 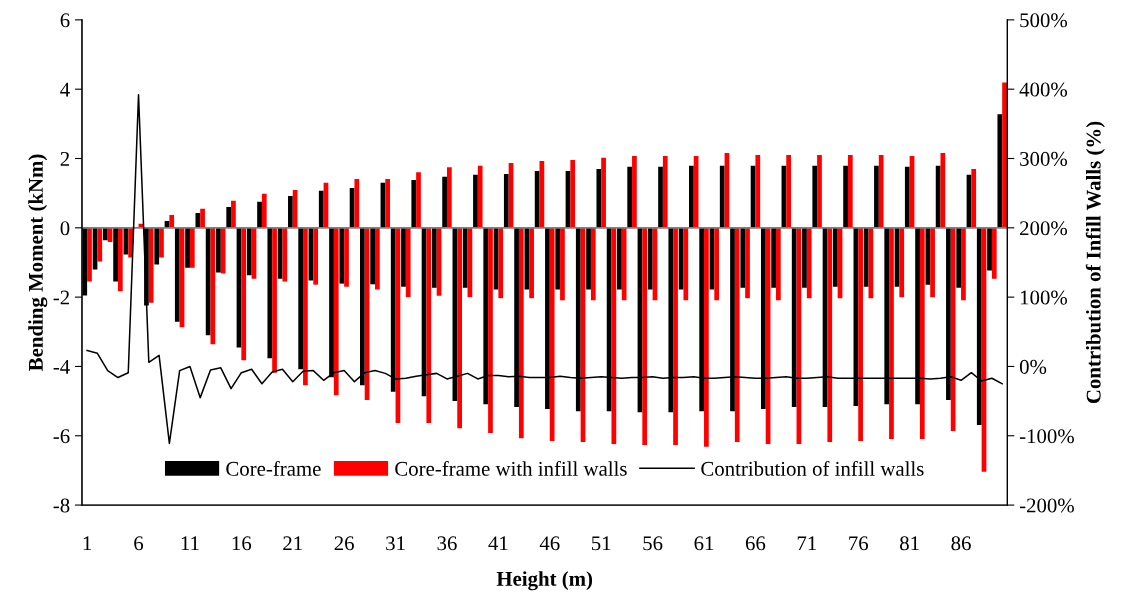 What do you see at coordinates (961, 543) in the screenshot?
I see `x-tick-label: 86` at bounding box center [961, 543].